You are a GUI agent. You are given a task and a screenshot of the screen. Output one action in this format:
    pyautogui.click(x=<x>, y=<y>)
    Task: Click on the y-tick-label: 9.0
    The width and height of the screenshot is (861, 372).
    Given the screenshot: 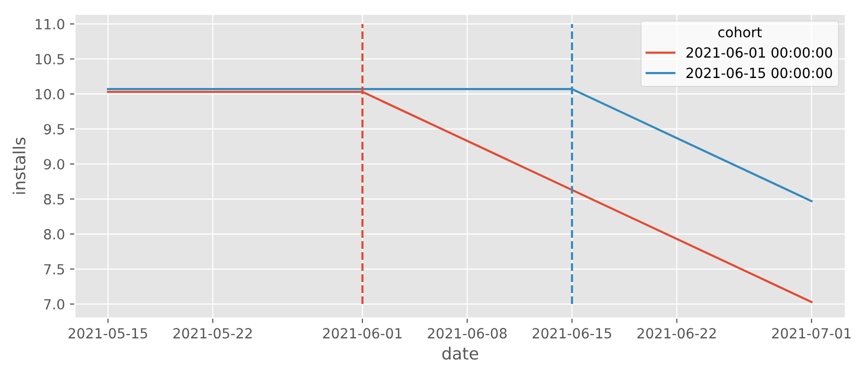 What is the action you would take?
    pyautogui.click(x=54, y=164)
    